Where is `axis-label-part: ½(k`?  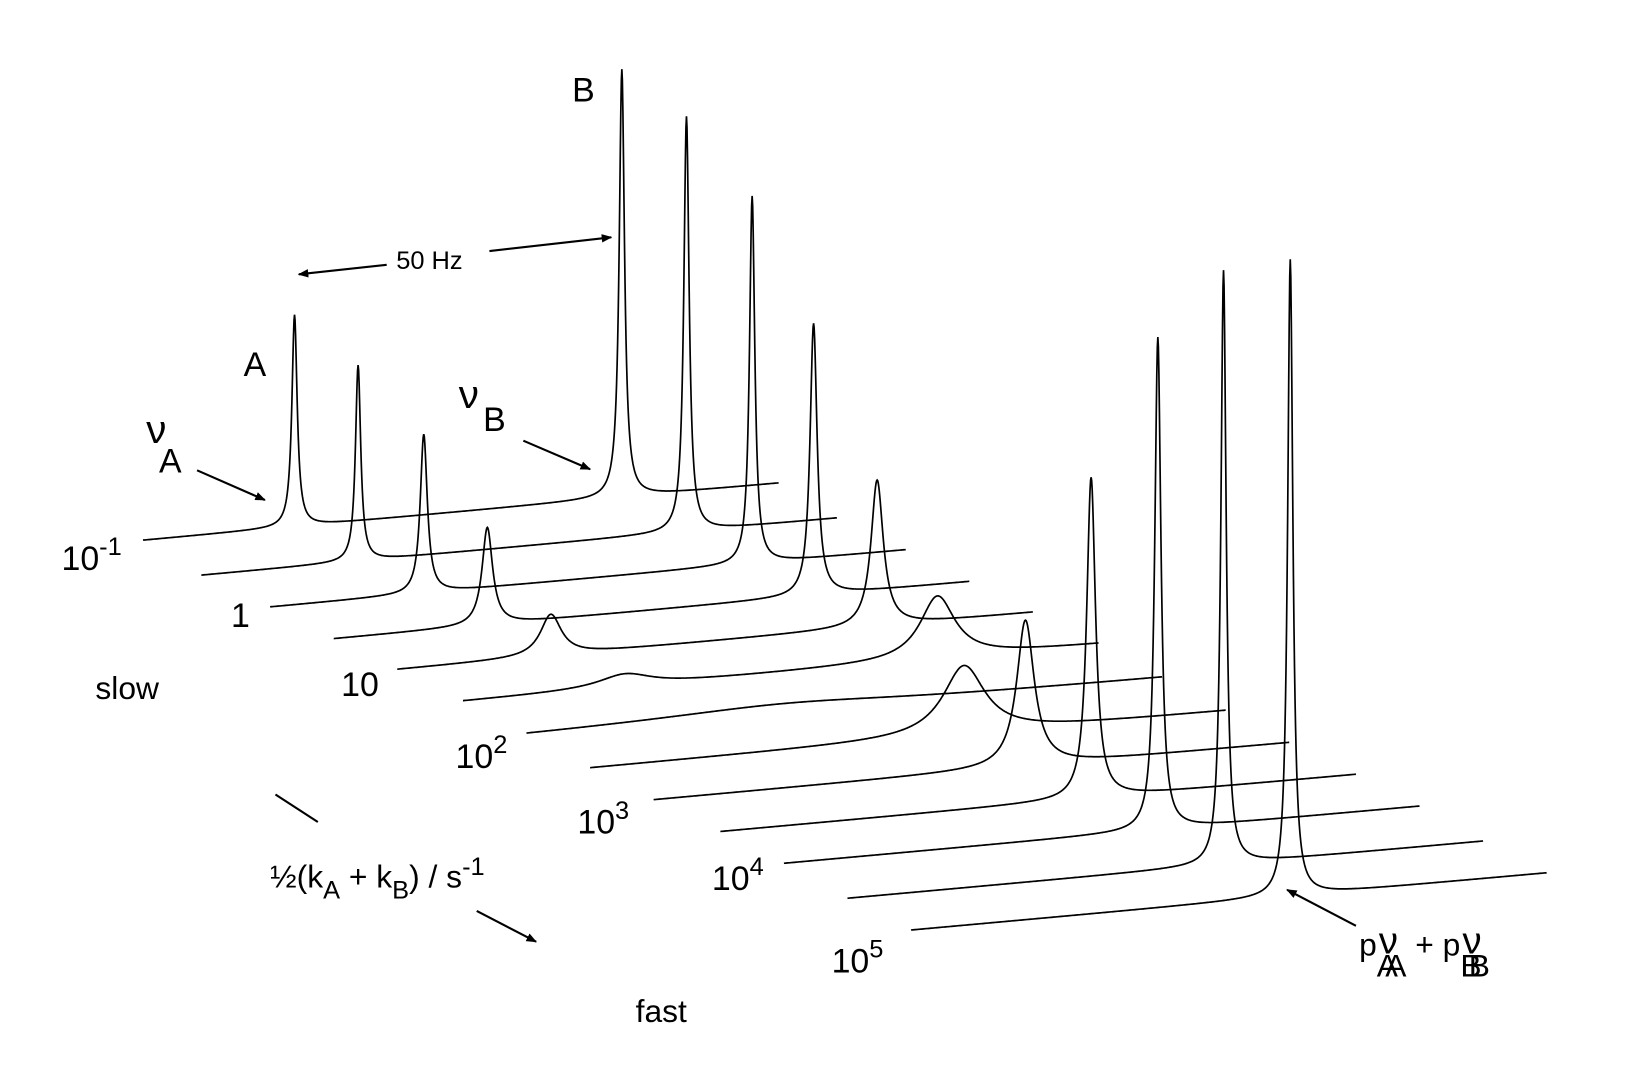 axis-label-part: ½(k is located at coordinates (296, 877).